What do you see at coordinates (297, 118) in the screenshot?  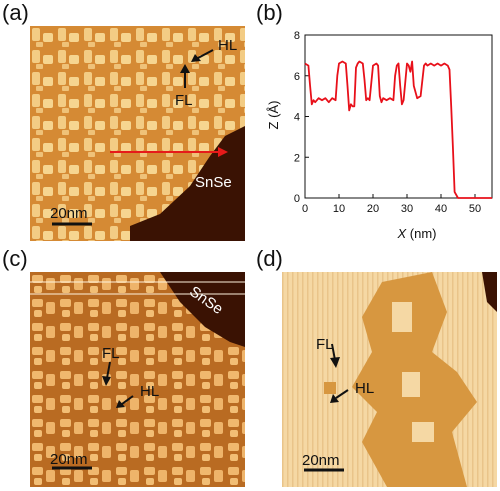 I see `y-tick-label-4: 4` at bounding box center [297, 118].